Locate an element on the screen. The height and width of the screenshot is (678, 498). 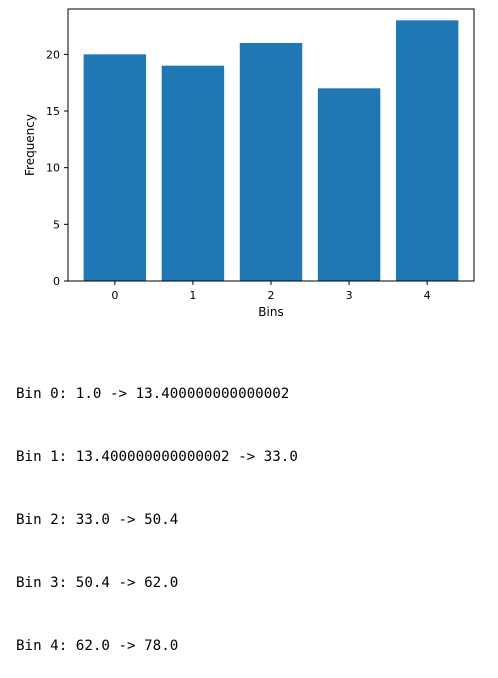
x-axis: 0 1 2 3 4 is located at coordinates (271, 291).